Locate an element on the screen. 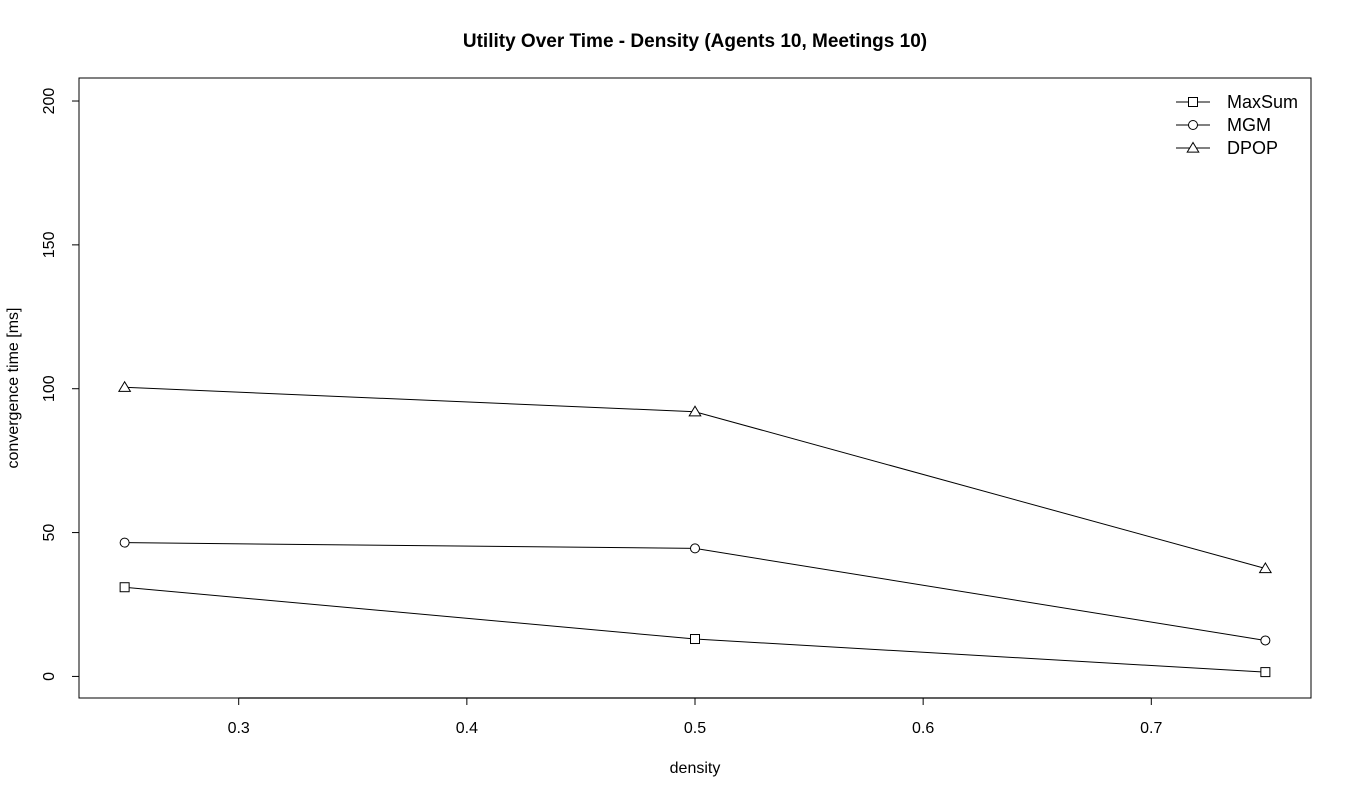 This screenshot has height=796, width=1352. x-tick-label: 0.4 is located at coordinates (467, 728).